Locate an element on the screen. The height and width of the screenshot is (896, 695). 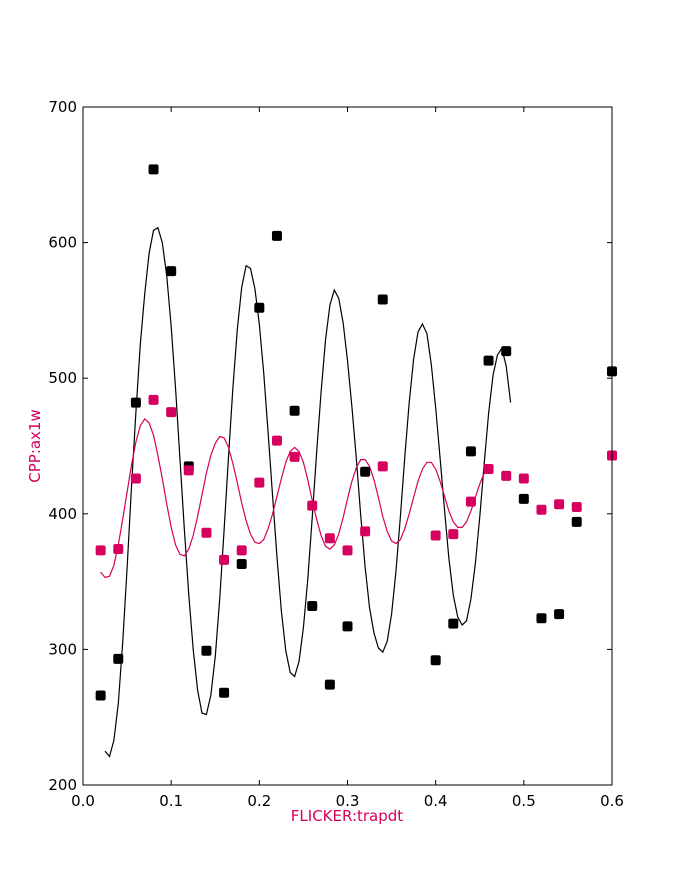
x-axis-label: FLICKER:trapdt is located at coordinates (347, 816).